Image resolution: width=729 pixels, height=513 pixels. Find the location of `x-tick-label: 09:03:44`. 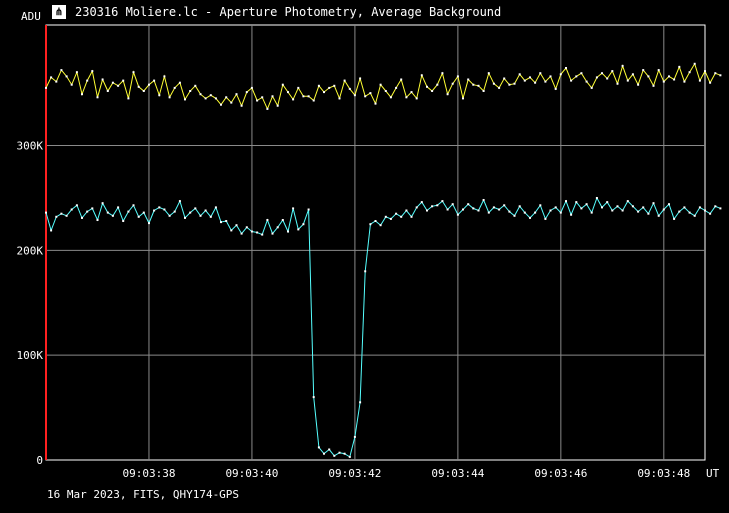

x-tick-label: 09:03:44 is located at coordinates (457, 473).